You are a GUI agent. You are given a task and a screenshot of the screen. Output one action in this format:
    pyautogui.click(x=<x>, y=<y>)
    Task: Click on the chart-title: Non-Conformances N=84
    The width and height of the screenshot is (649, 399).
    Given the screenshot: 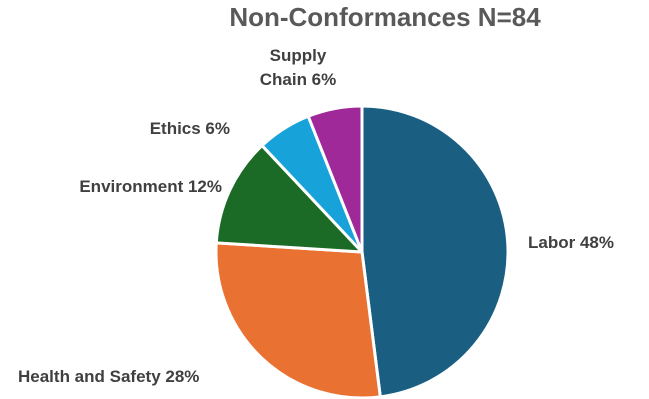 What is the action you would take?
    pyautogui.click(x=385, y=17)
    